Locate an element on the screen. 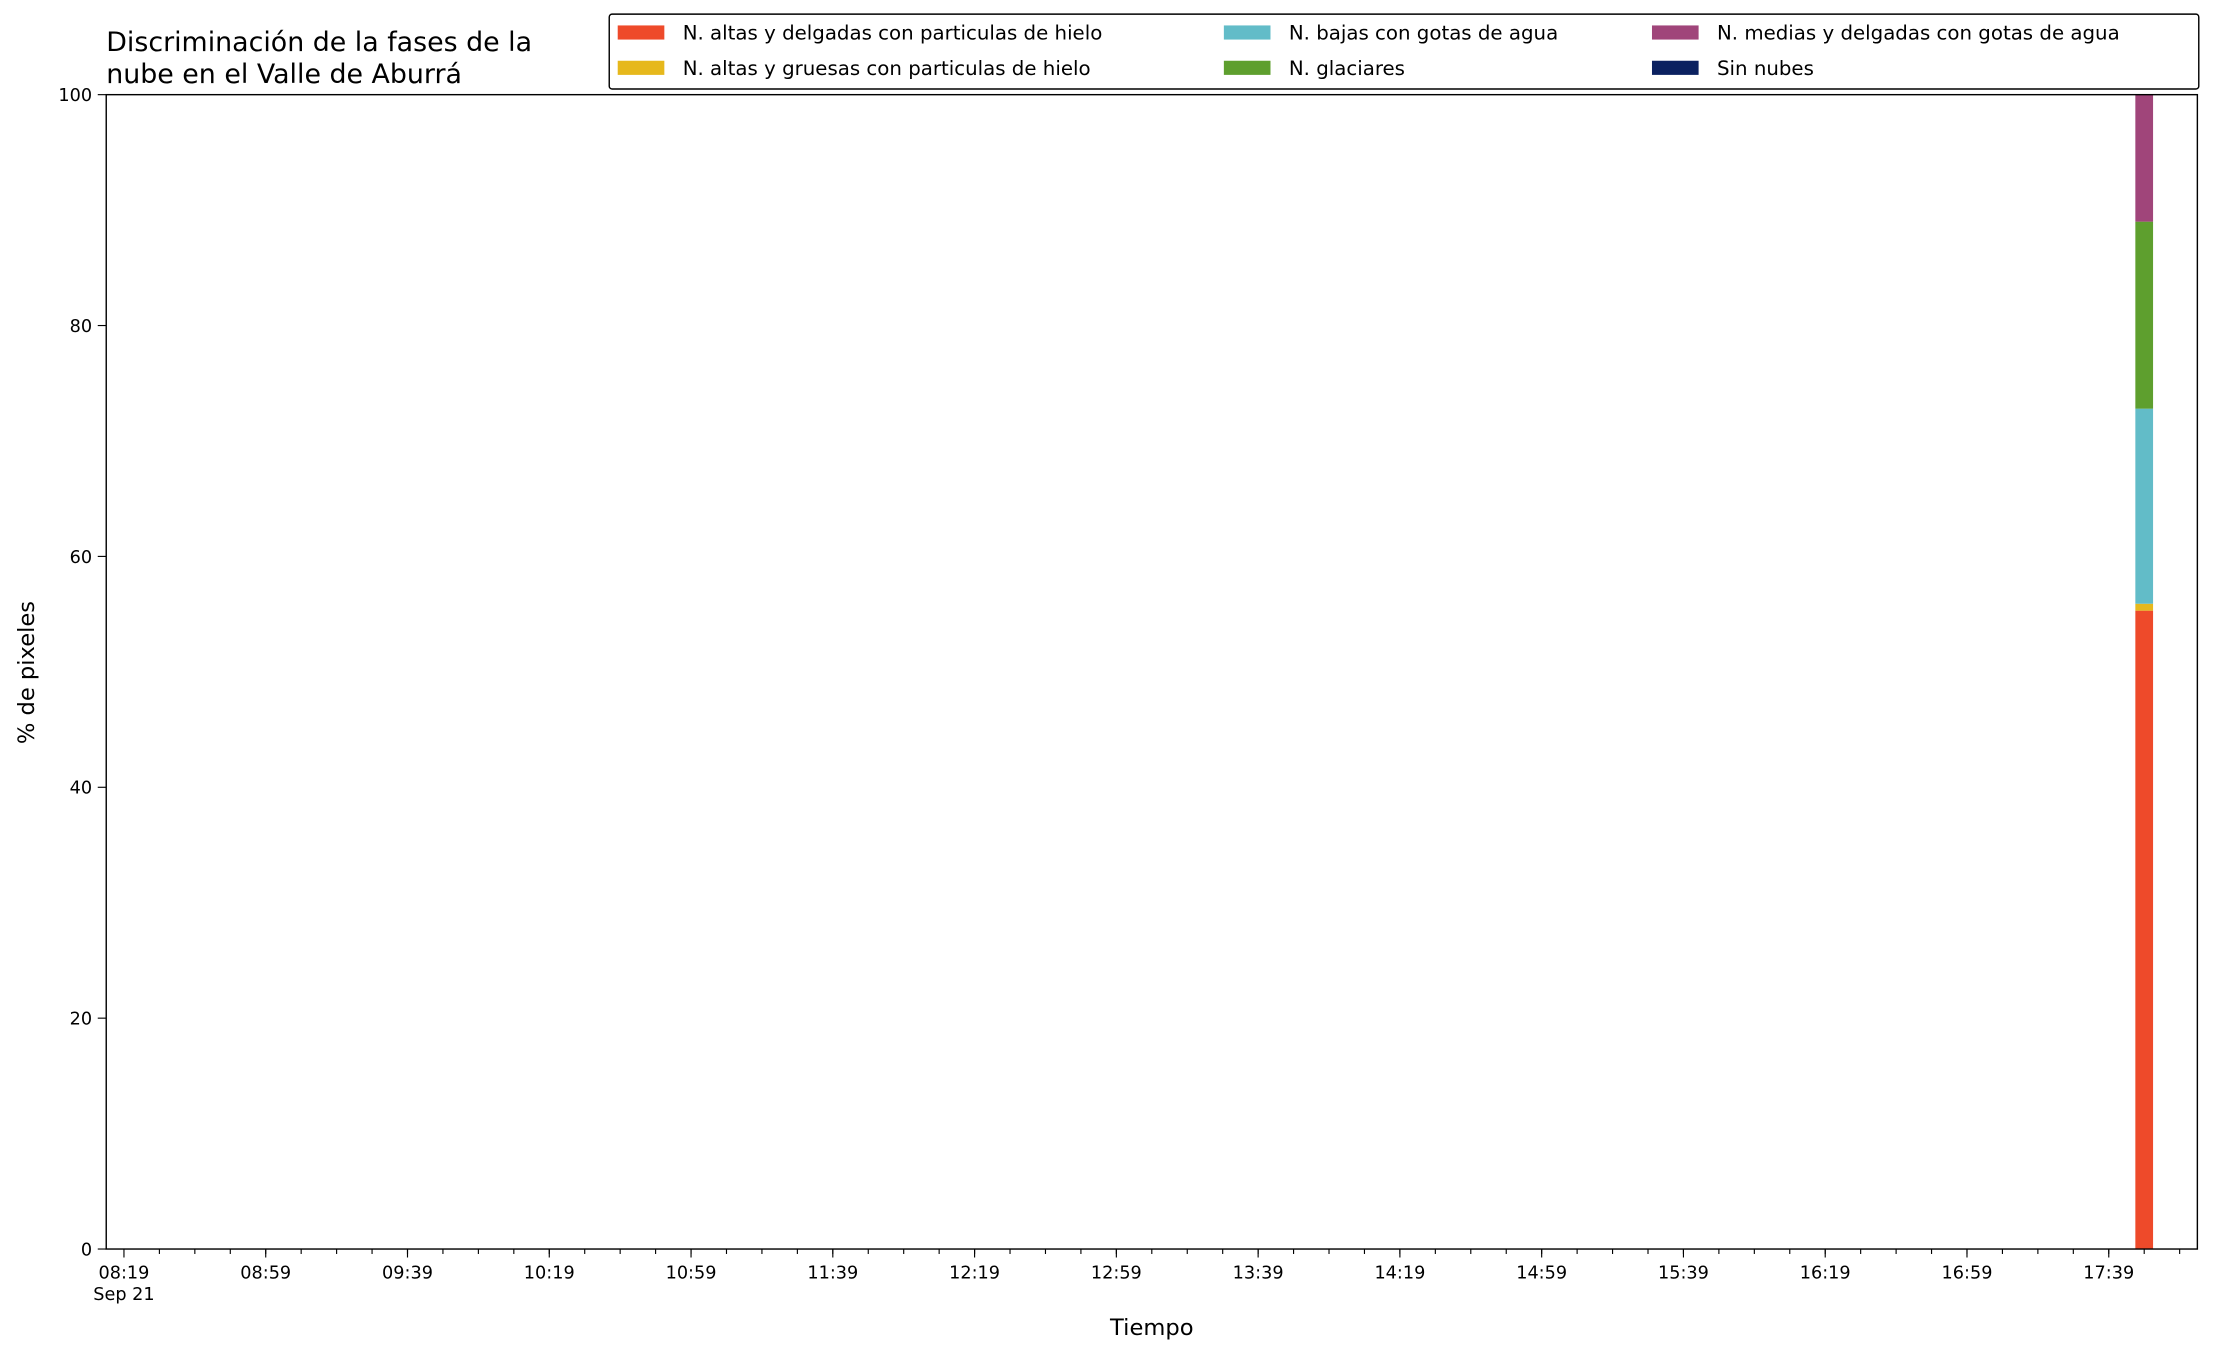 This screenshot has width=2216, height=1355. legend-label: Sin nubes is located at coordinates (1765, 68).